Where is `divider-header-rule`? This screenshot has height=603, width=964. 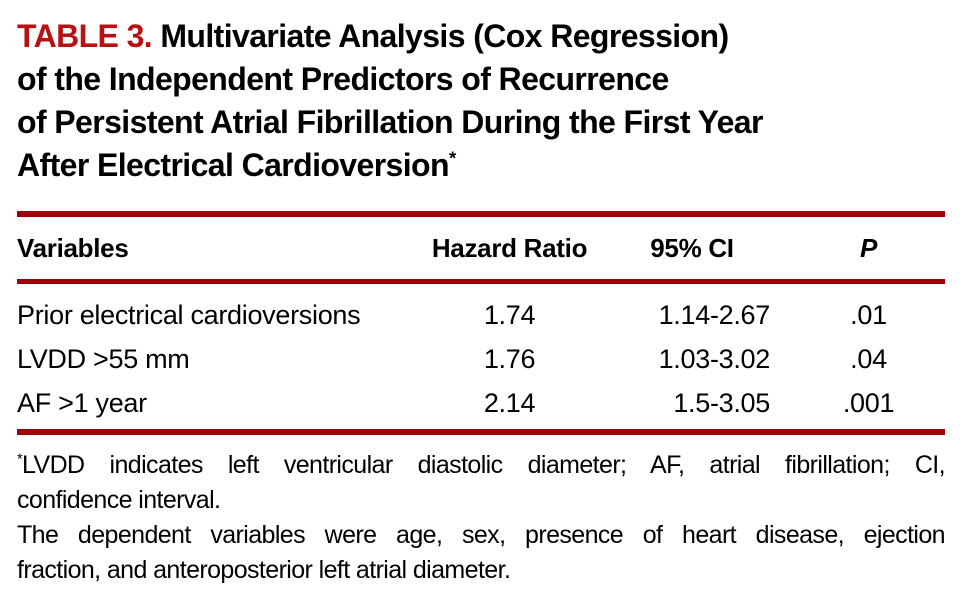
divider-header-rule is located at coordinates (481, 281).